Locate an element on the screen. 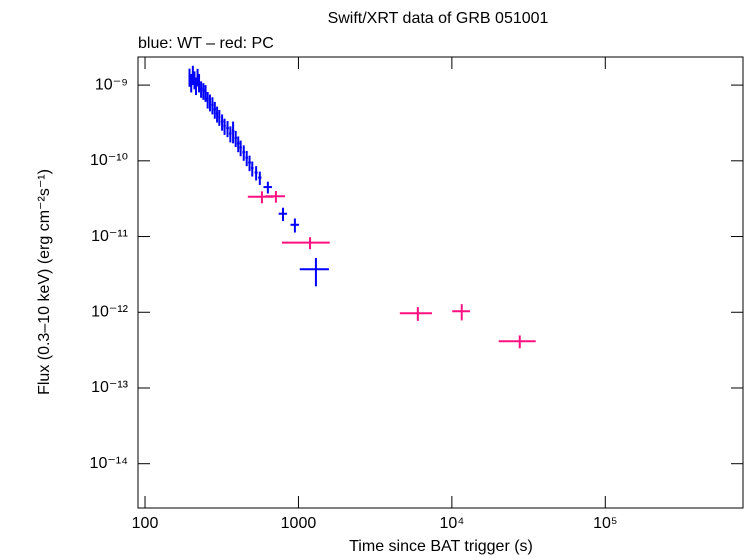 Image resolution: width=746 pixels, height=558 pixels. chart-subtitle: blue: WT – red: PC is located at coordinates (206, 43).